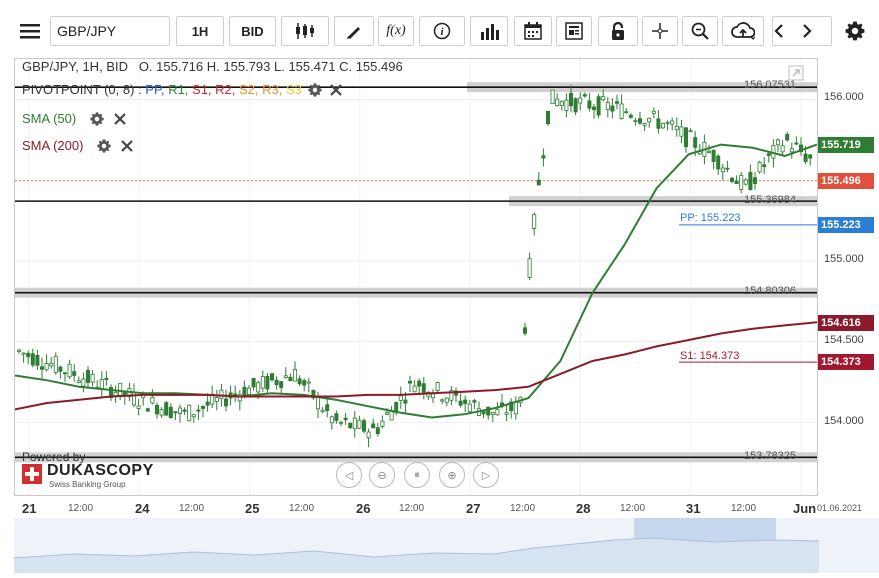  I want to click on sma50-indicator-row: SMA (50), so click(74, 118).